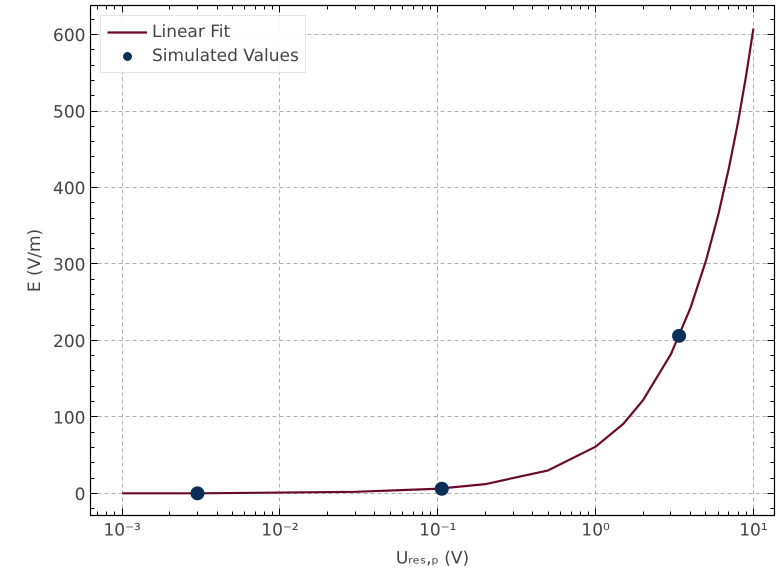 This screenshot has width=779, height=585. Describe the element at coordinates (35, 260) in the screenshot. I see `y-axis-title: E (V/m)` at that location.